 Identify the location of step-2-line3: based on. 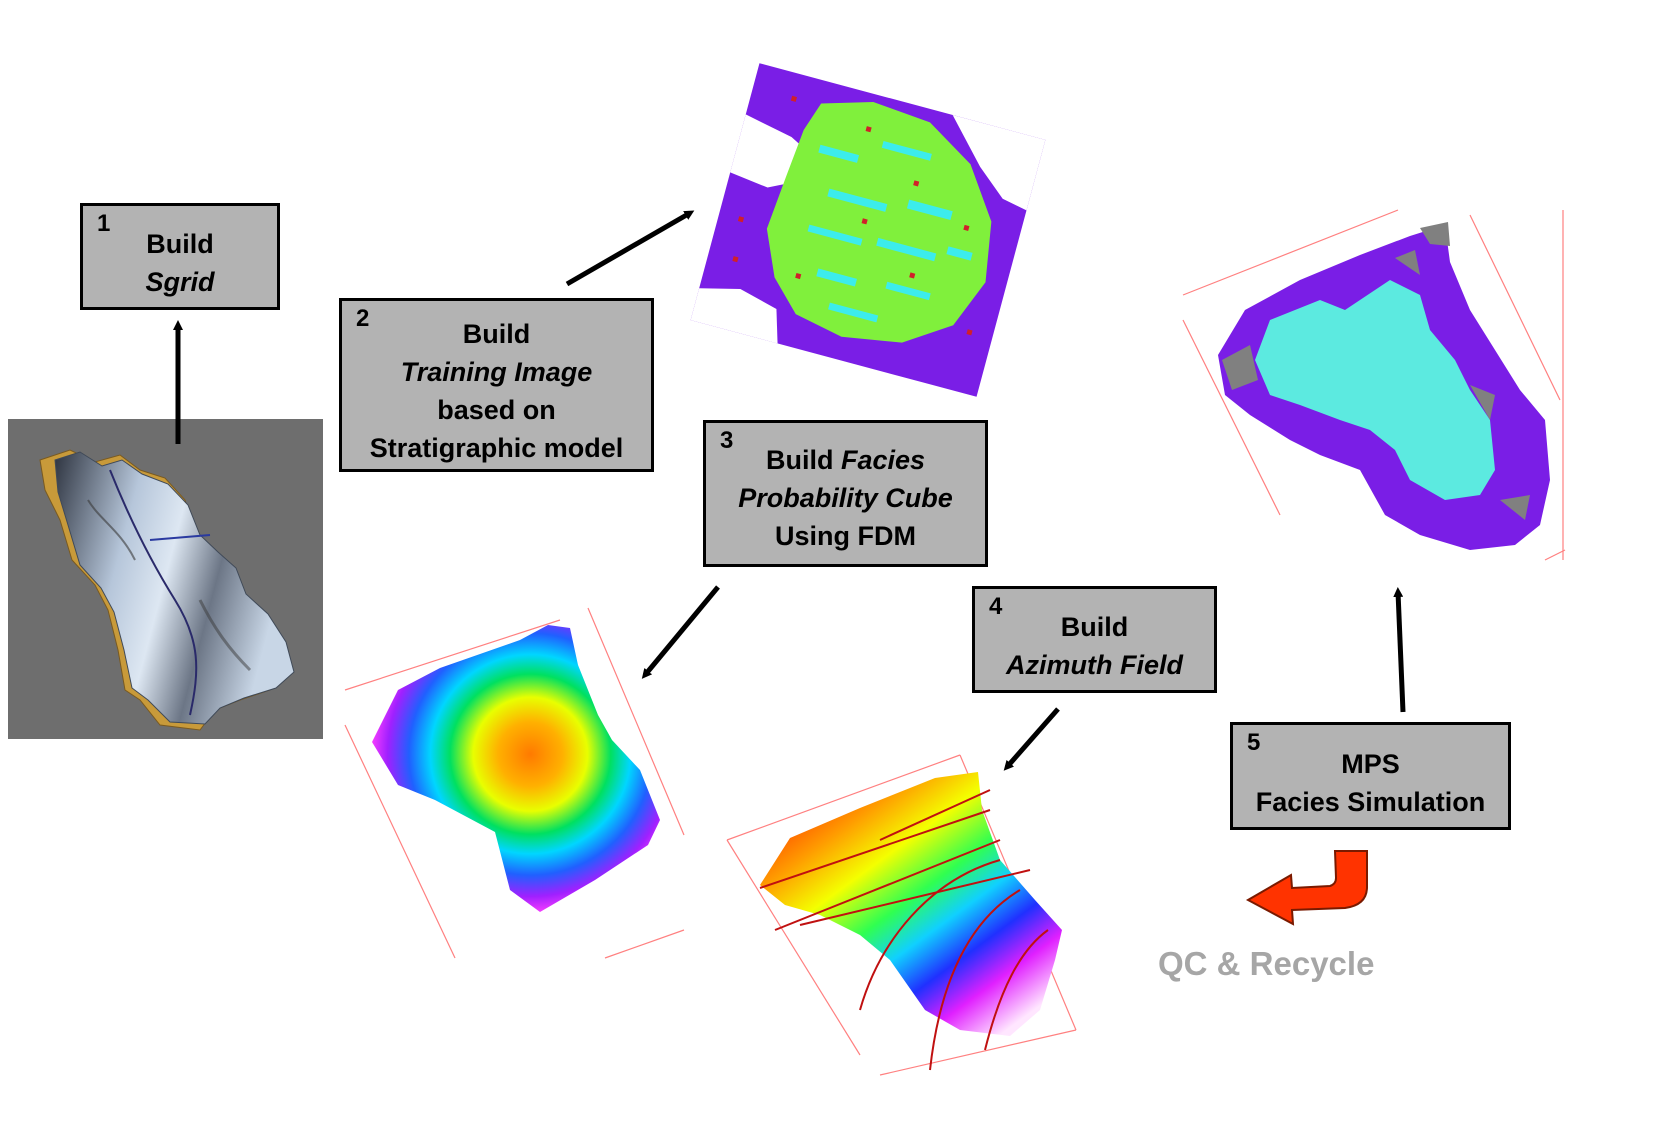
(496, 410).